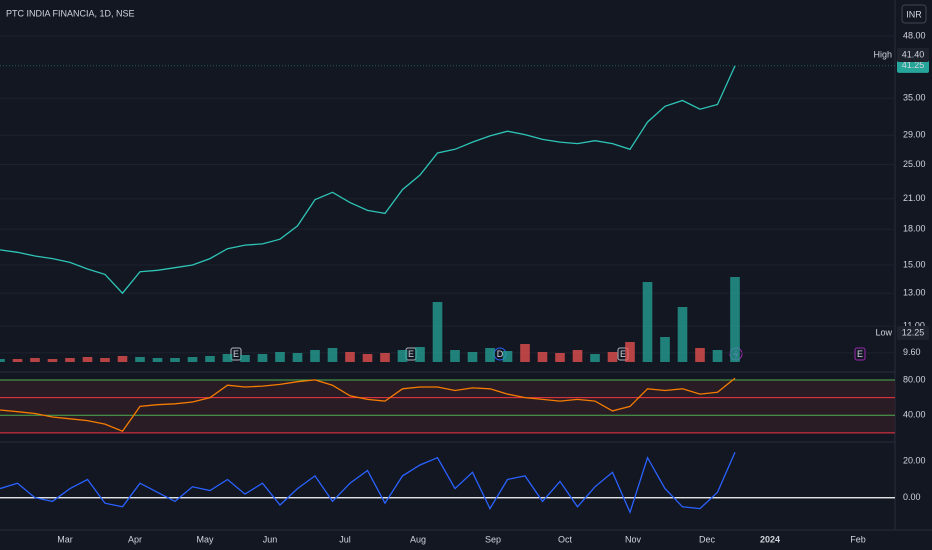 The image size is (932, 550). Describe the element at coordinates (135, 539) in the screenshot. I see `x-tick-label: Apr` at that location.